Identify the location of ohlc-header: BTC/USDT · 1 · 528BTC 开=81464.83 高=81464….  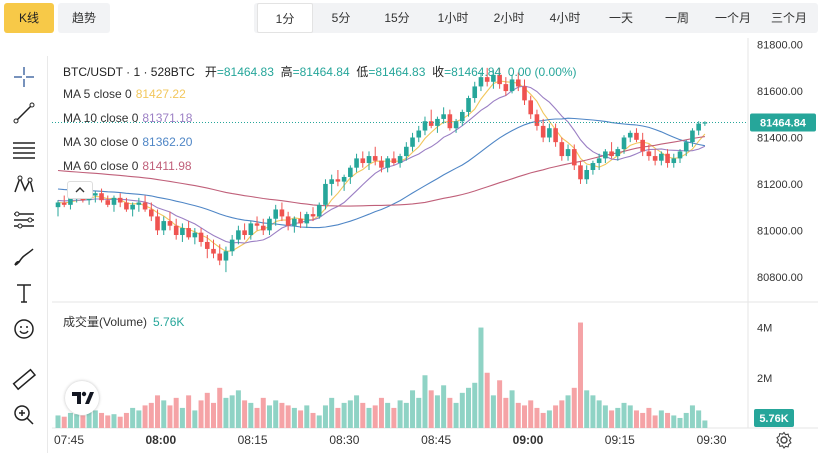
(320, 71).